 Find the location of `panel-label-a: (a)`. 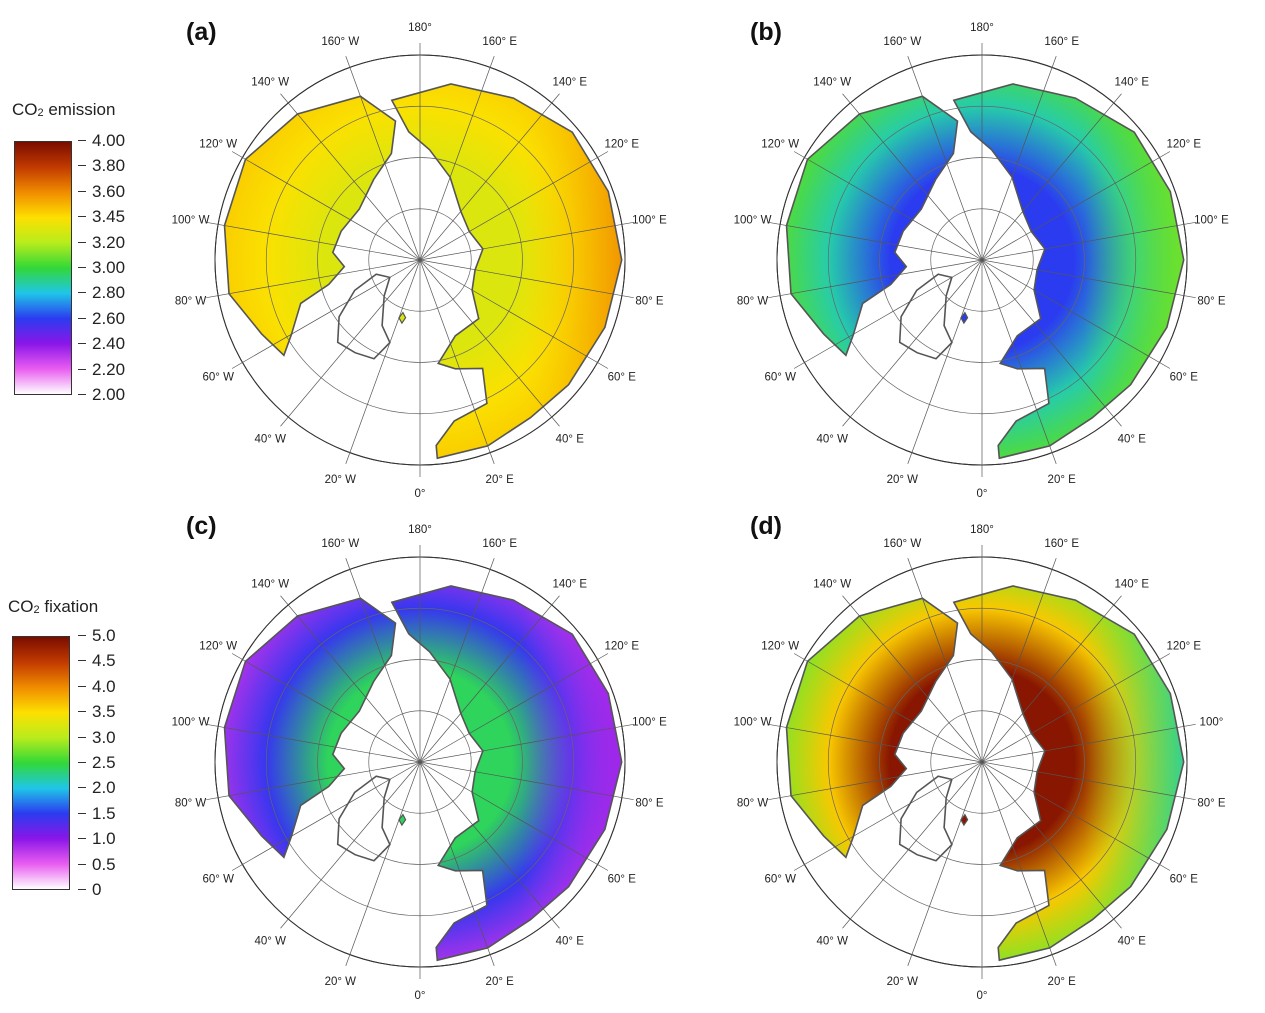

panel-label-a: (a) is located at coordinates (201, 32).